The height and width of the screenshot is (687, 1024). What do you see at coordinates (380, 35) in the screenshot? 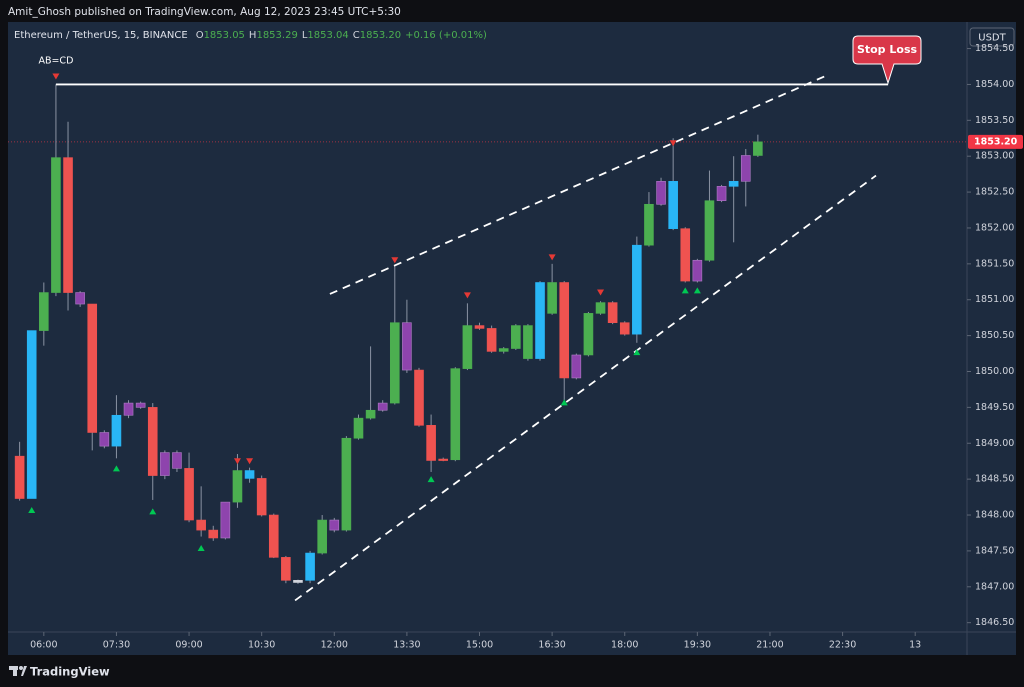
I see `legend-value: 1853.20` at bounding box center [380, 35].